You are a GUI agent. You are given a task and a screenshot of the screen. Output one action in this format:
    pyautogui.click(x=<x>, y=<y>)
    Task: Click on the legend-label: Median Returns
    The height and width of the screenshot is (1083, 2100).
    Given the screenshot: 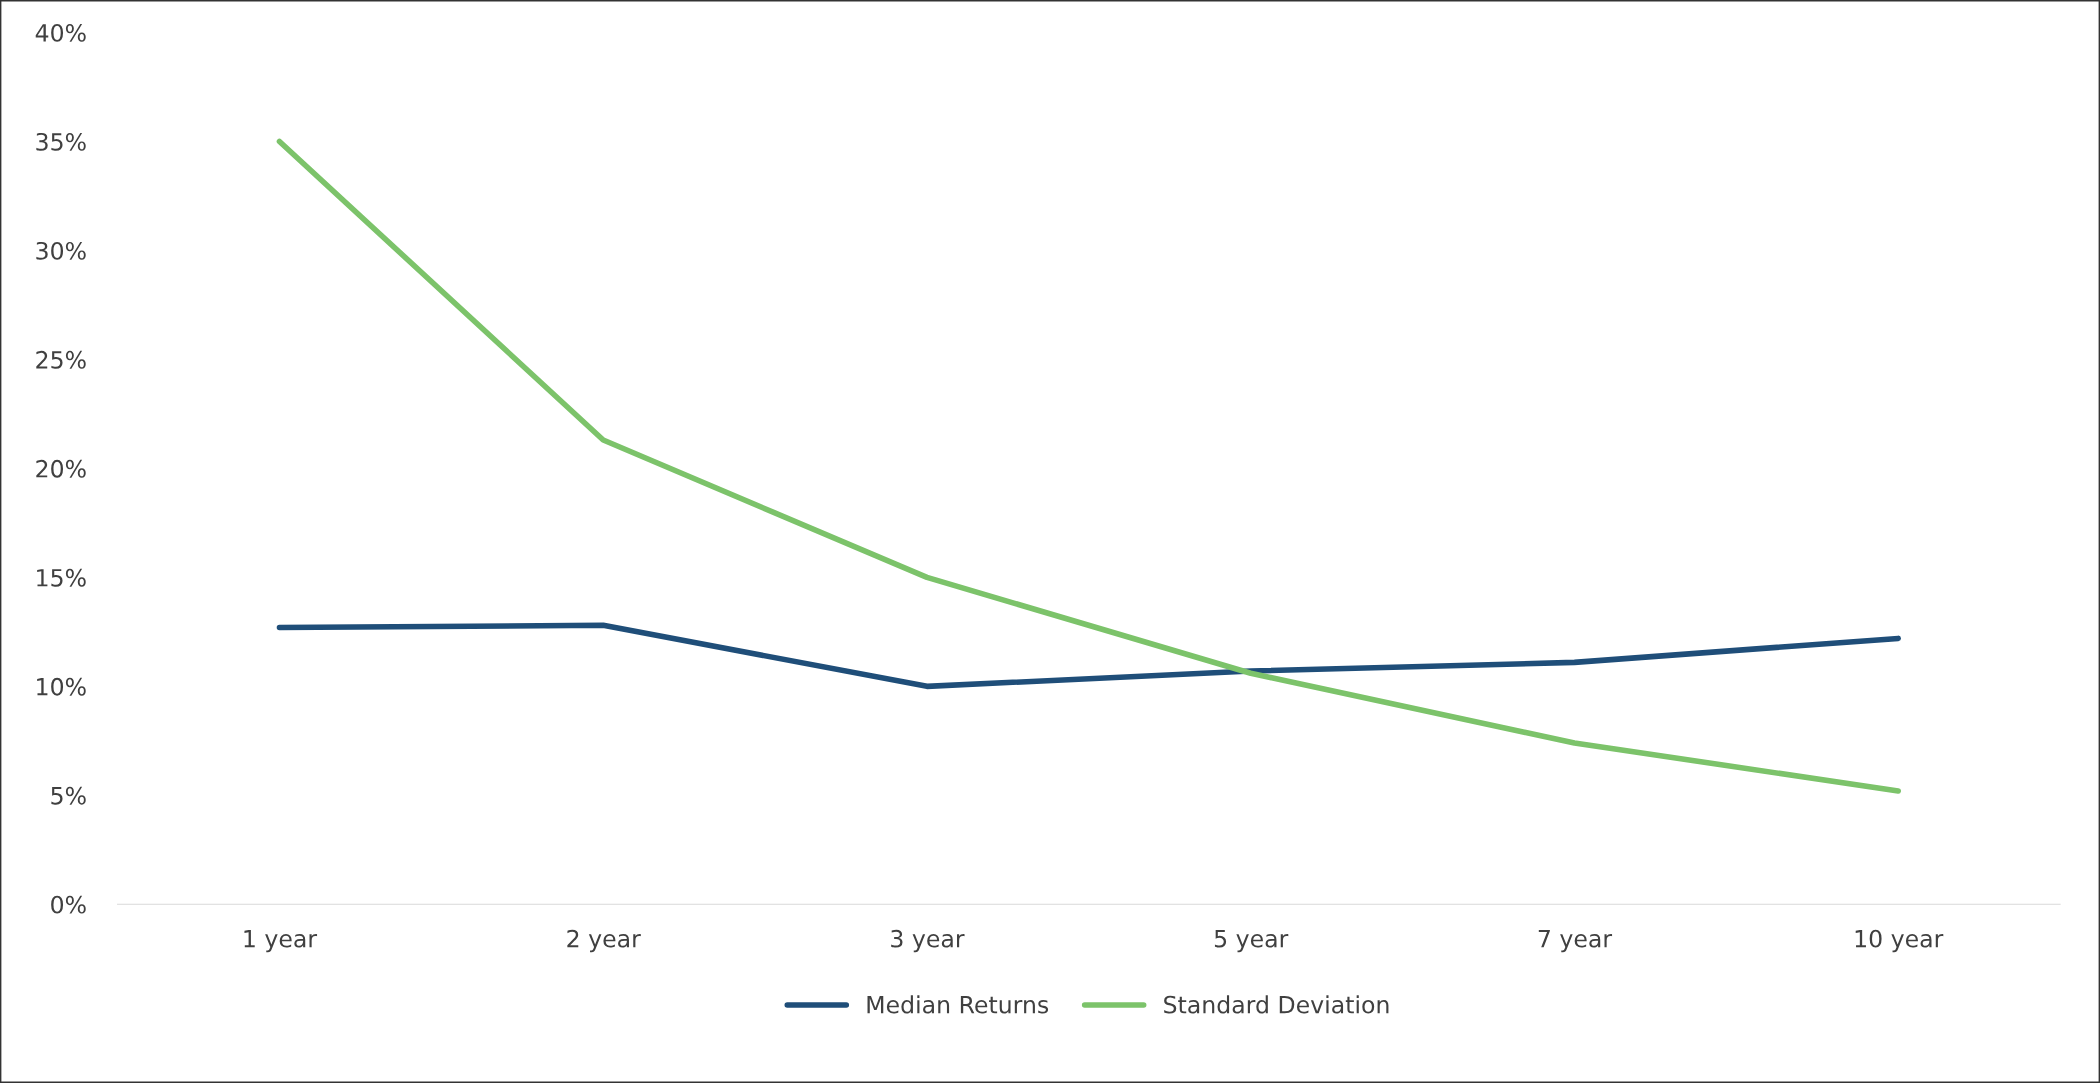 What is the action you would take?
    pyautogui.click(x=958, y=1004)
    